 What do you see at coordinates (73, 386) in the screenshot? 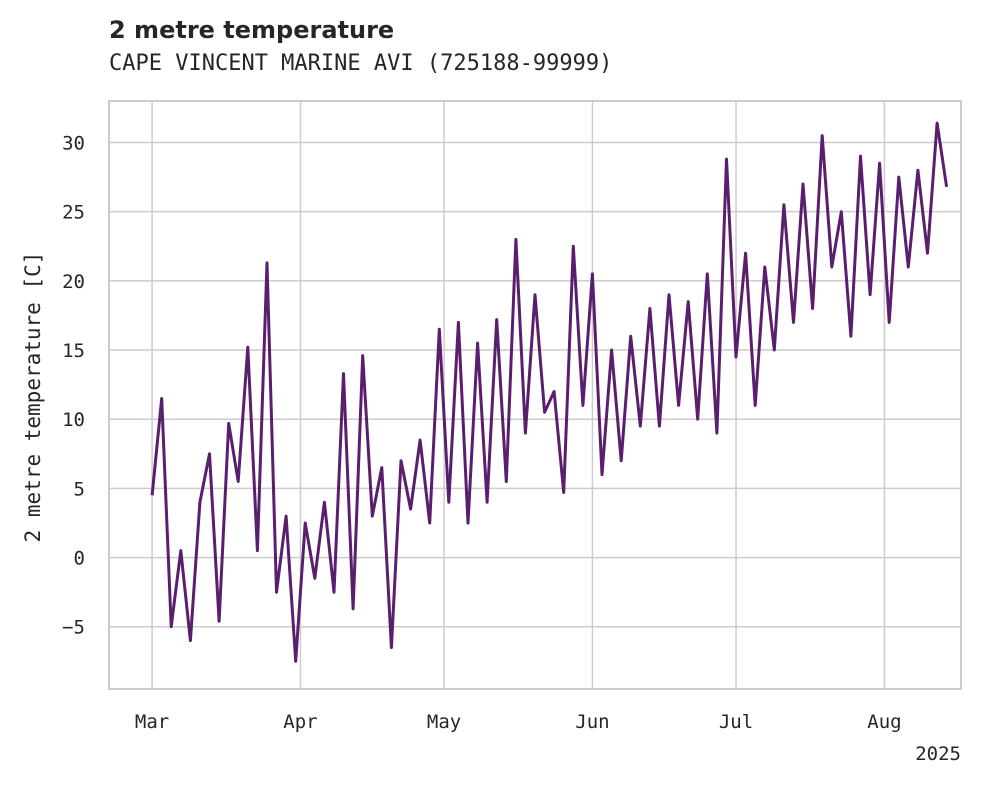
I see `y-tick-labels: −5 0 5 10 15 20 25 30` at bounding box center [73, 386].